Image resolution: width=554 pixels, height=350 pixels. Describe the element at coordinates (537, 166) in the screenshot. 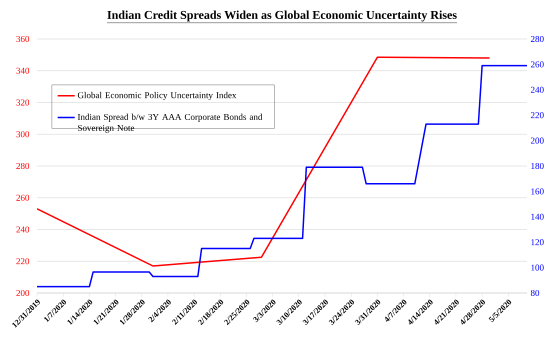

I see `y2-tick-label: 180` at that location.